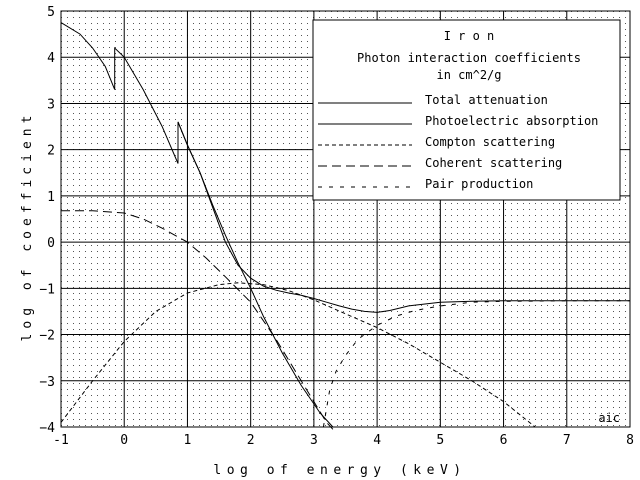 Image resolution: width=640 pixels, height=480 pixels. I want to click on legend-subtitle-line2: in cm^2/g, so click(468, 75).